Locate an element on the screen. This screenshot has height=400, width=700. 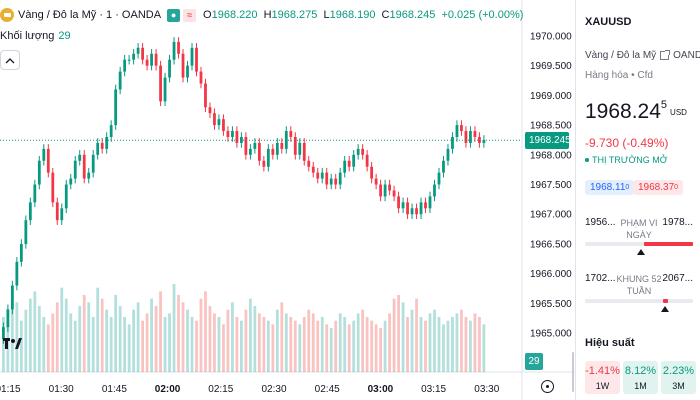
perf-1w: -1.41% 1W is located at coordinates (602, 377).